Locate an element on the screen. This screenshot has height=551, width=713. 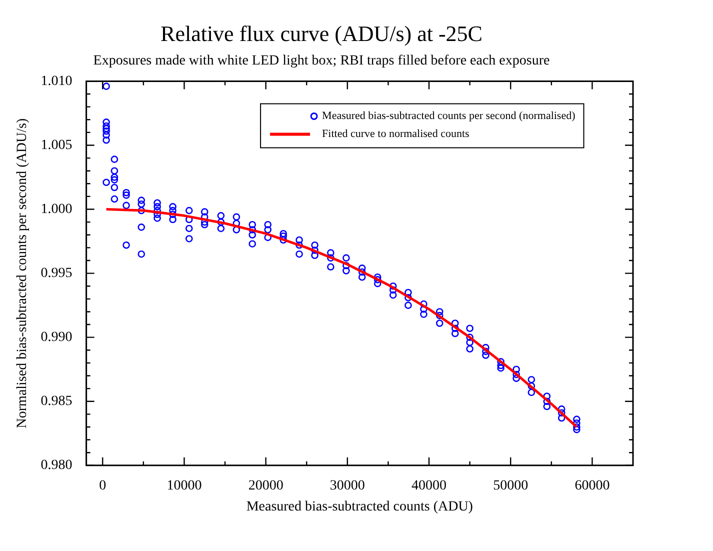
y-tick-label: 1.005 is located at coordinates (56, 145).